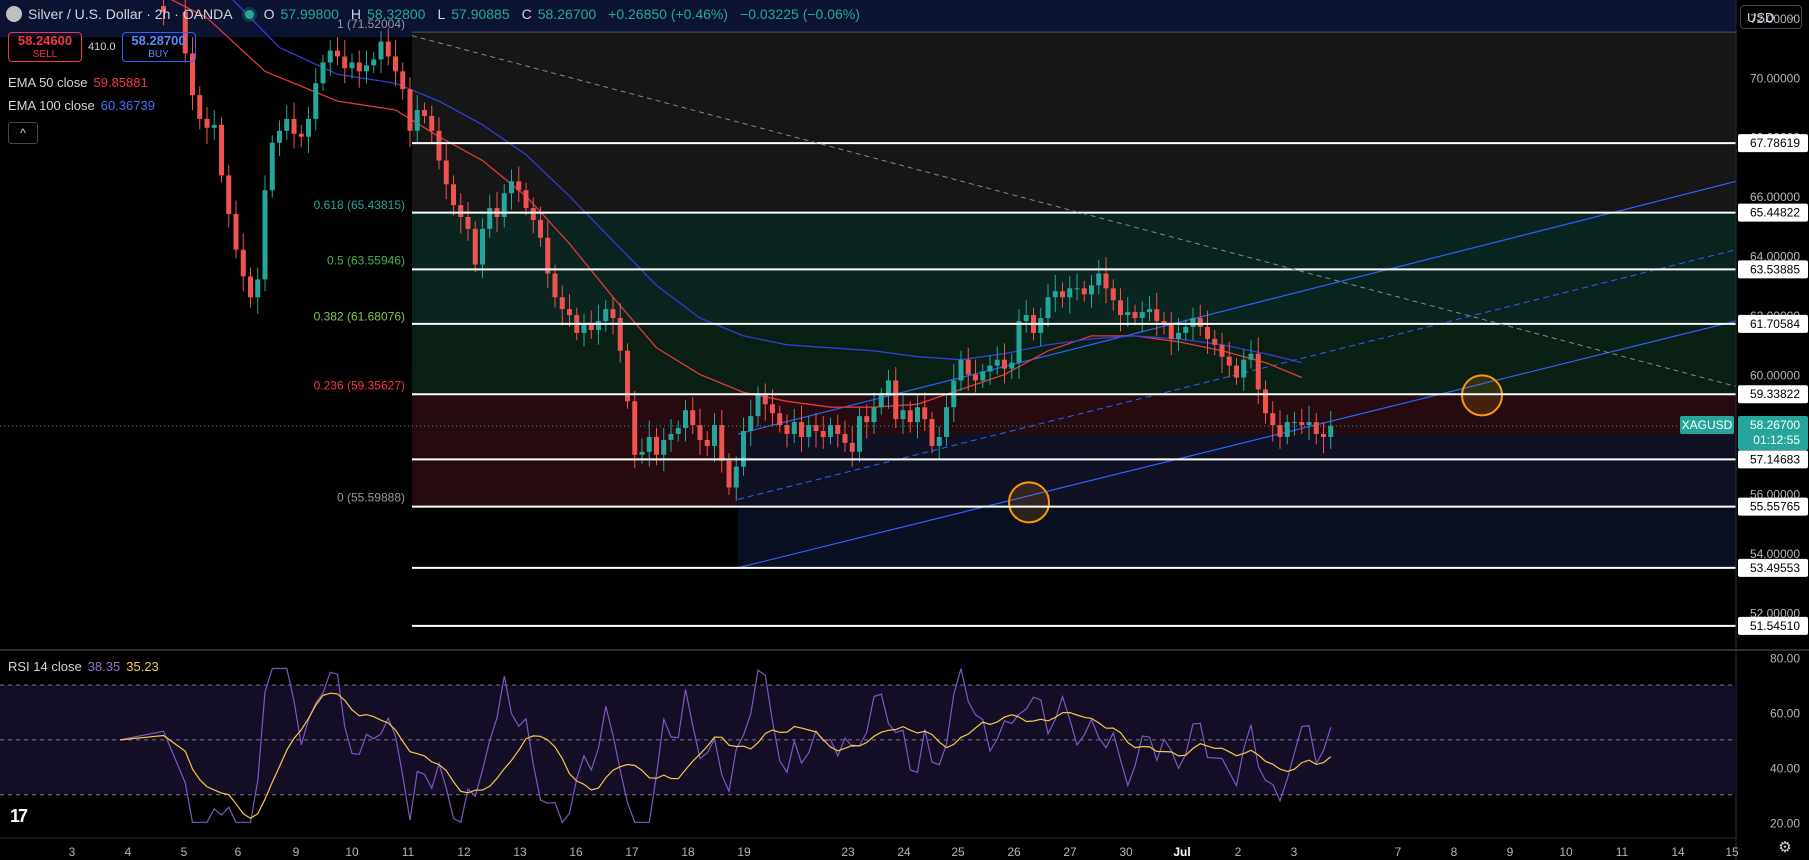 The image size is (1809, 860). I want to click on symbol-tag, so click(1707, 425).